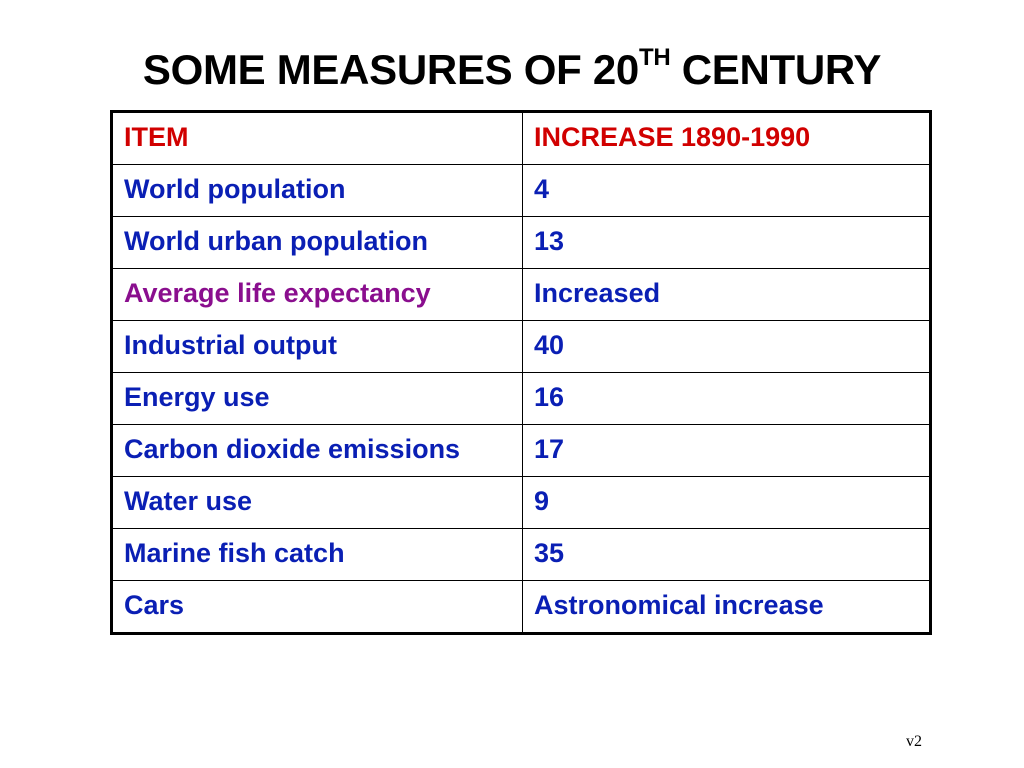  Describe the element at coordinates (317, 554) in the screenshot. I see `row-item: Marine fish catch` at that location.